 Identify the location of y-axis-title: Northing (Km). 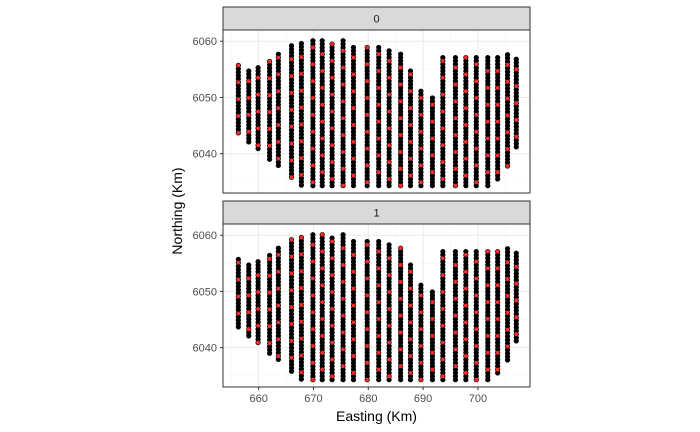
(177, 210).